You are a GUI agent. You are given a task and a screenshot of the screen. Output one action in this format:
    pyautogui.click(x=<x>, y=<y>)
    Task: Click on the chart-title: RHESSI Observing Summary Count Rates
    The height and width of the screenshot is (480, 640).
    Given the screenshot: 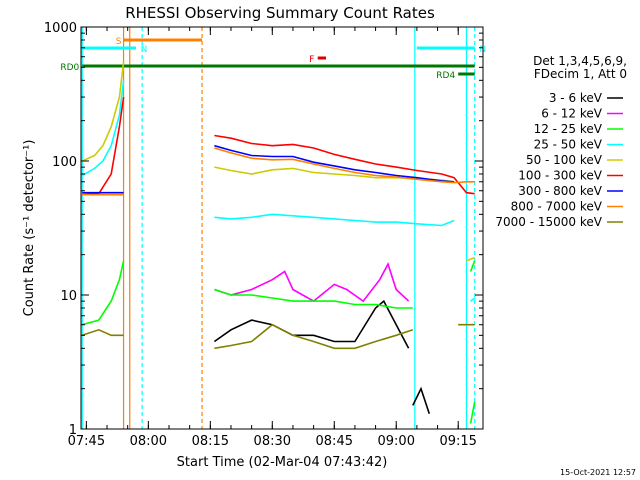 What is the action you would take?
    pyautogui.click(x=280, y=13)
    